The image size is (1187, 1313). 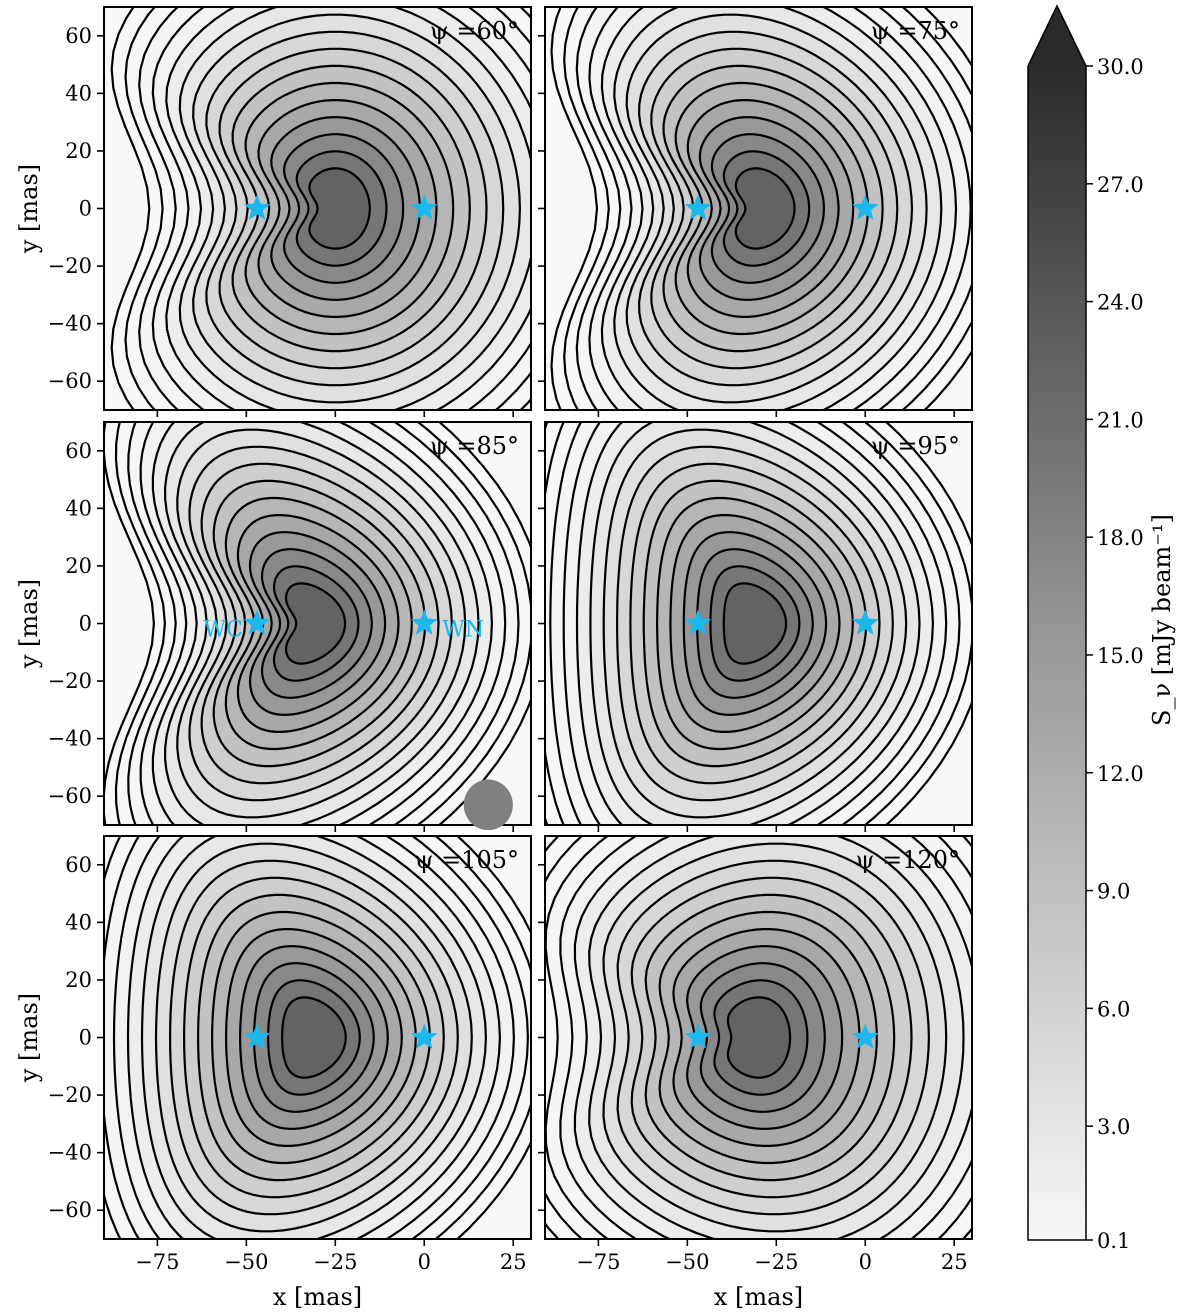 I want to click on colorbar-frame, so click(x=1057, y=622).